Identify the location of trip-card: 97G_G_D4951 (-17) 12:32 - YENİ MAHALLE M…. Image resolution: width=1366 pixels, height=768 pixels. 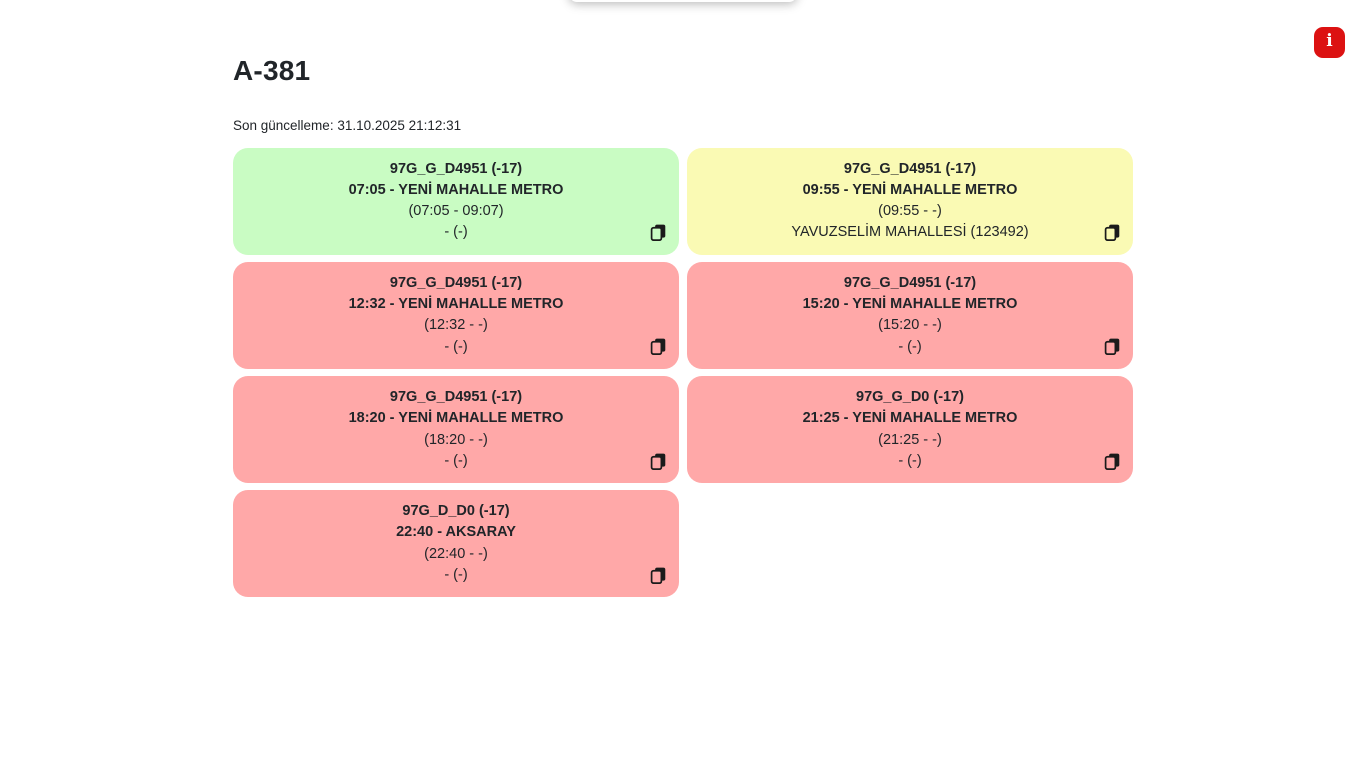
(456, 315).